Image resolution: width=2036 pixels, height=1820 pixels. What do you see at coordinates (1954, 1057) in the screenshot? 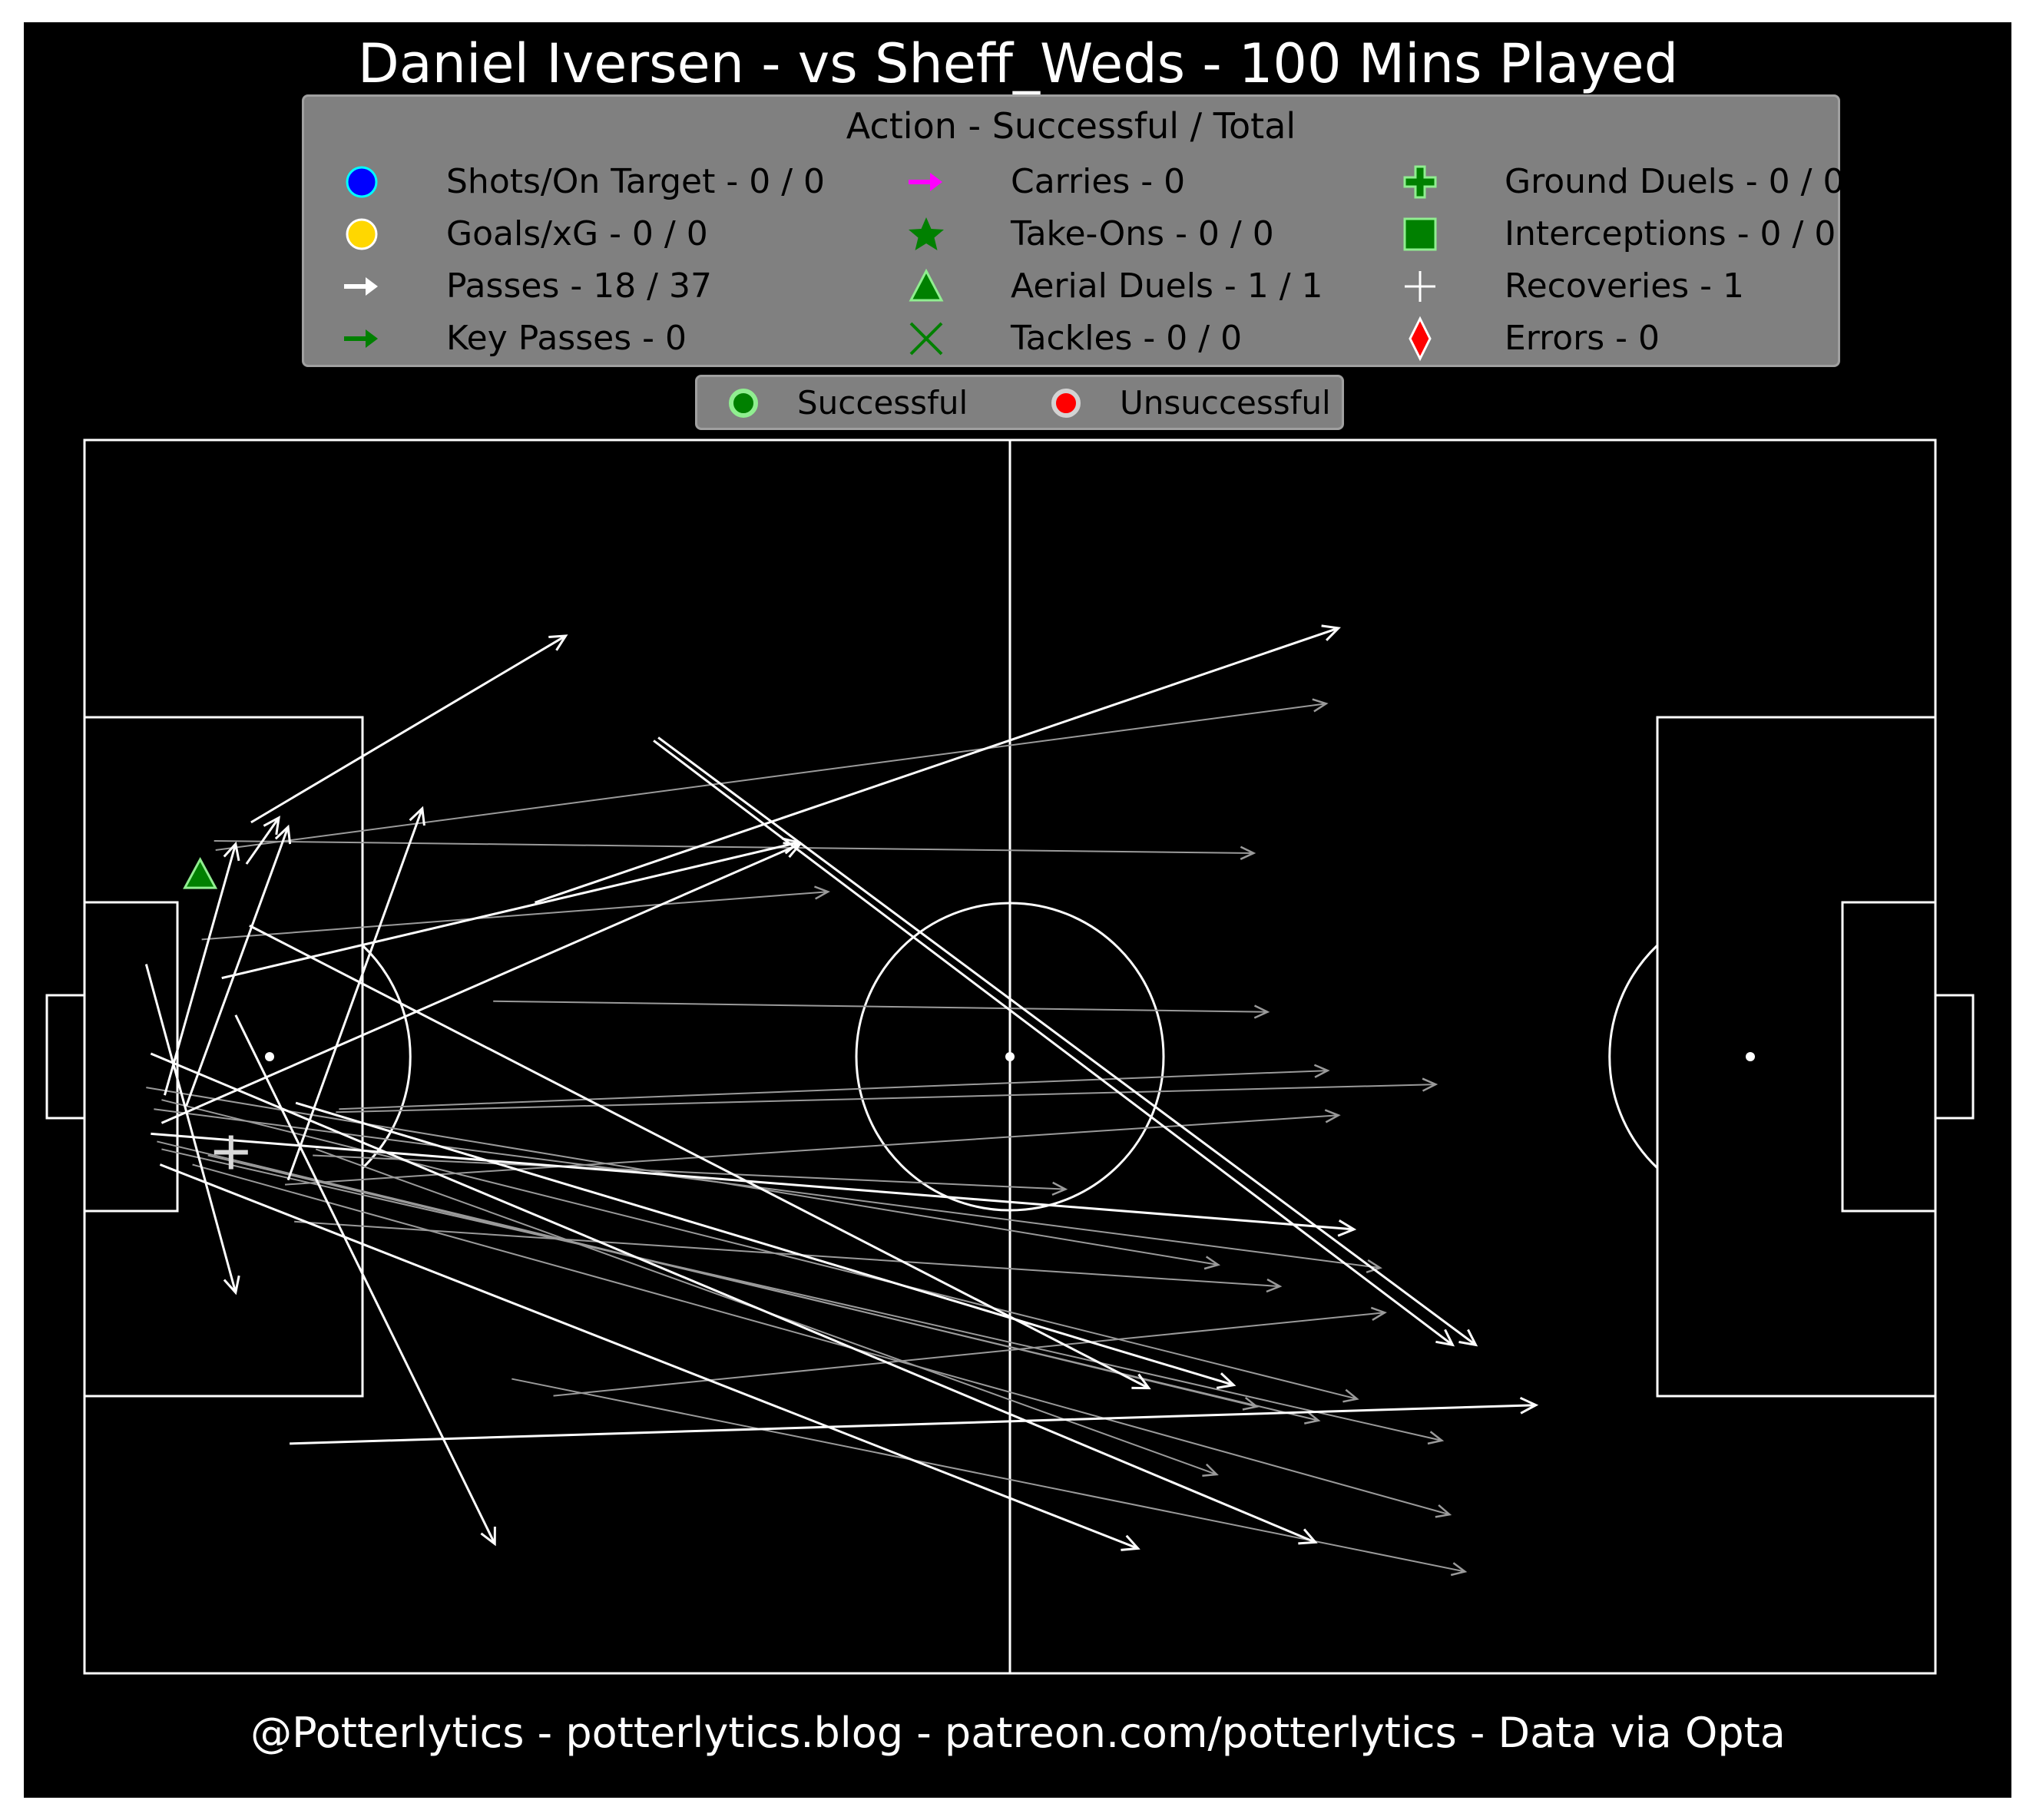
I see `right-goal` at bounding box center [1954, 1057].